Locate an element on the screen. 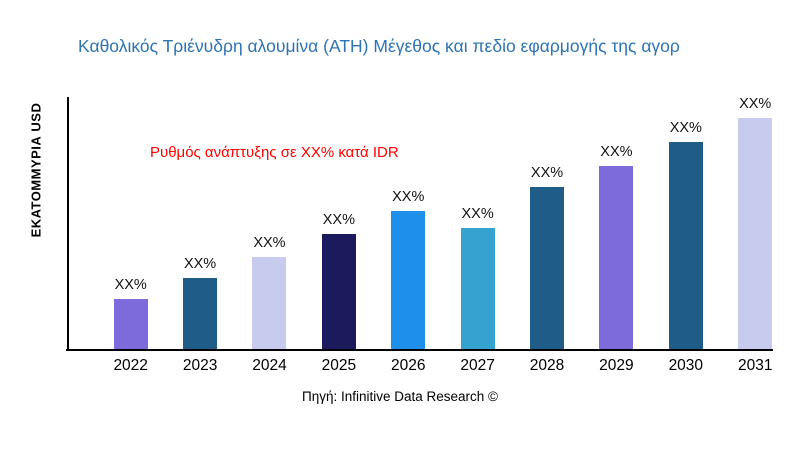 The height and width of the screenshot is (450, 800). x-tick-label: 2022 is located at coordinates (130, 365).